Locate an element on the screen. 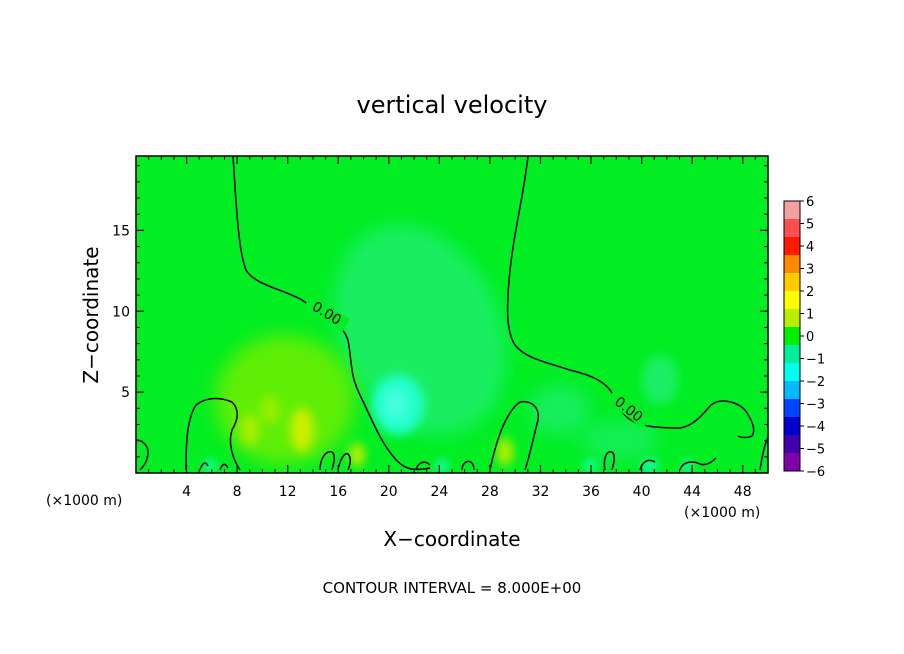  colorbar-label: 5 is located at coordinates (810, 225).